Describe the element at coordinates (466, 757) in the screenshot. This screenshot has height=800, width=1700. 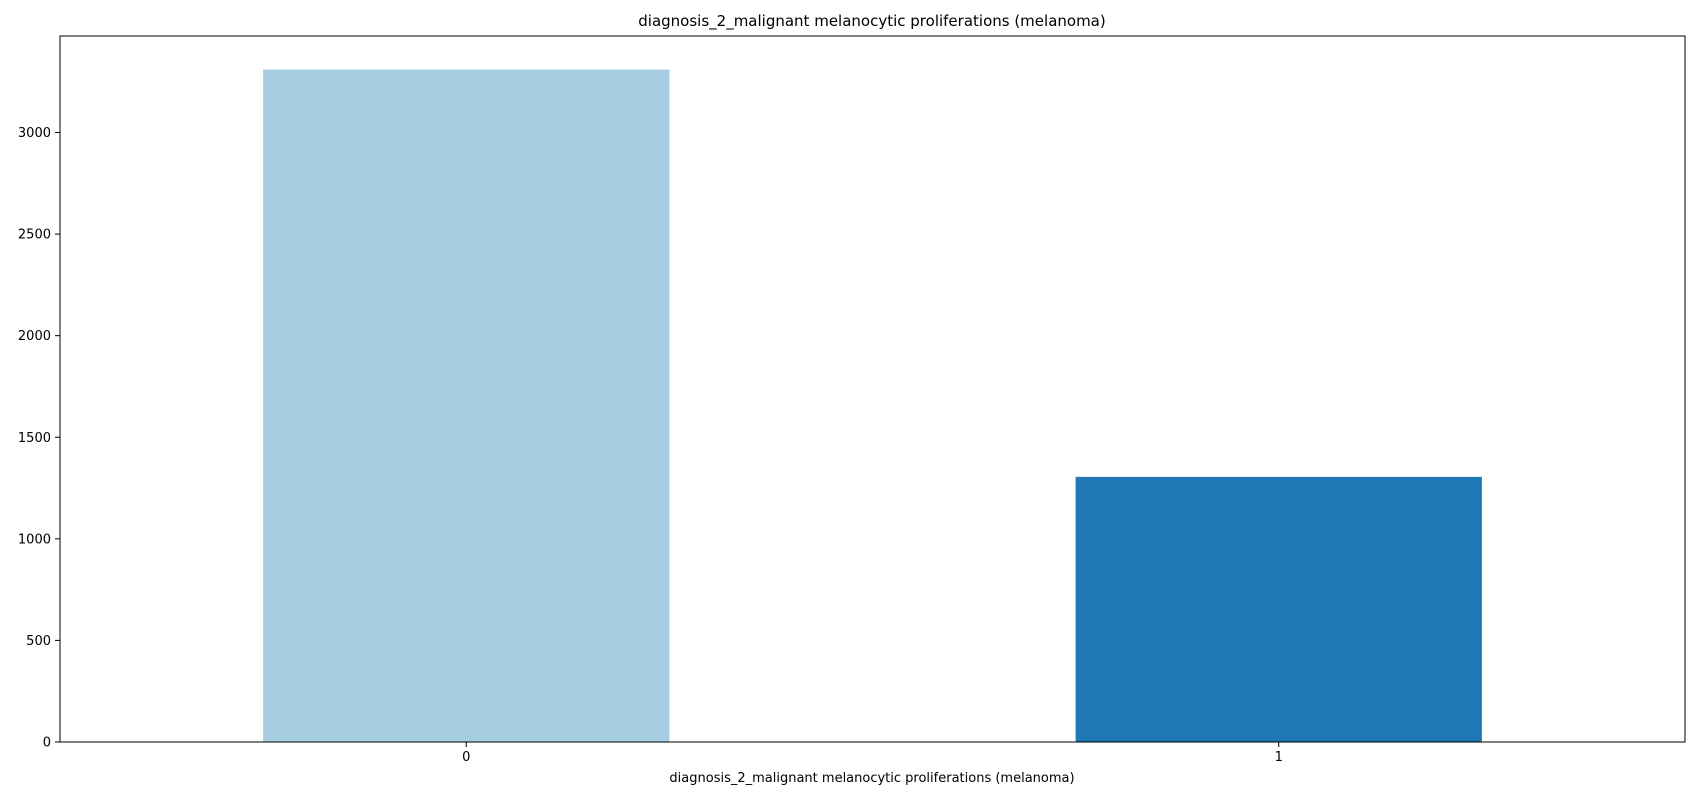
I see `x-tick-label: 0` at that location.